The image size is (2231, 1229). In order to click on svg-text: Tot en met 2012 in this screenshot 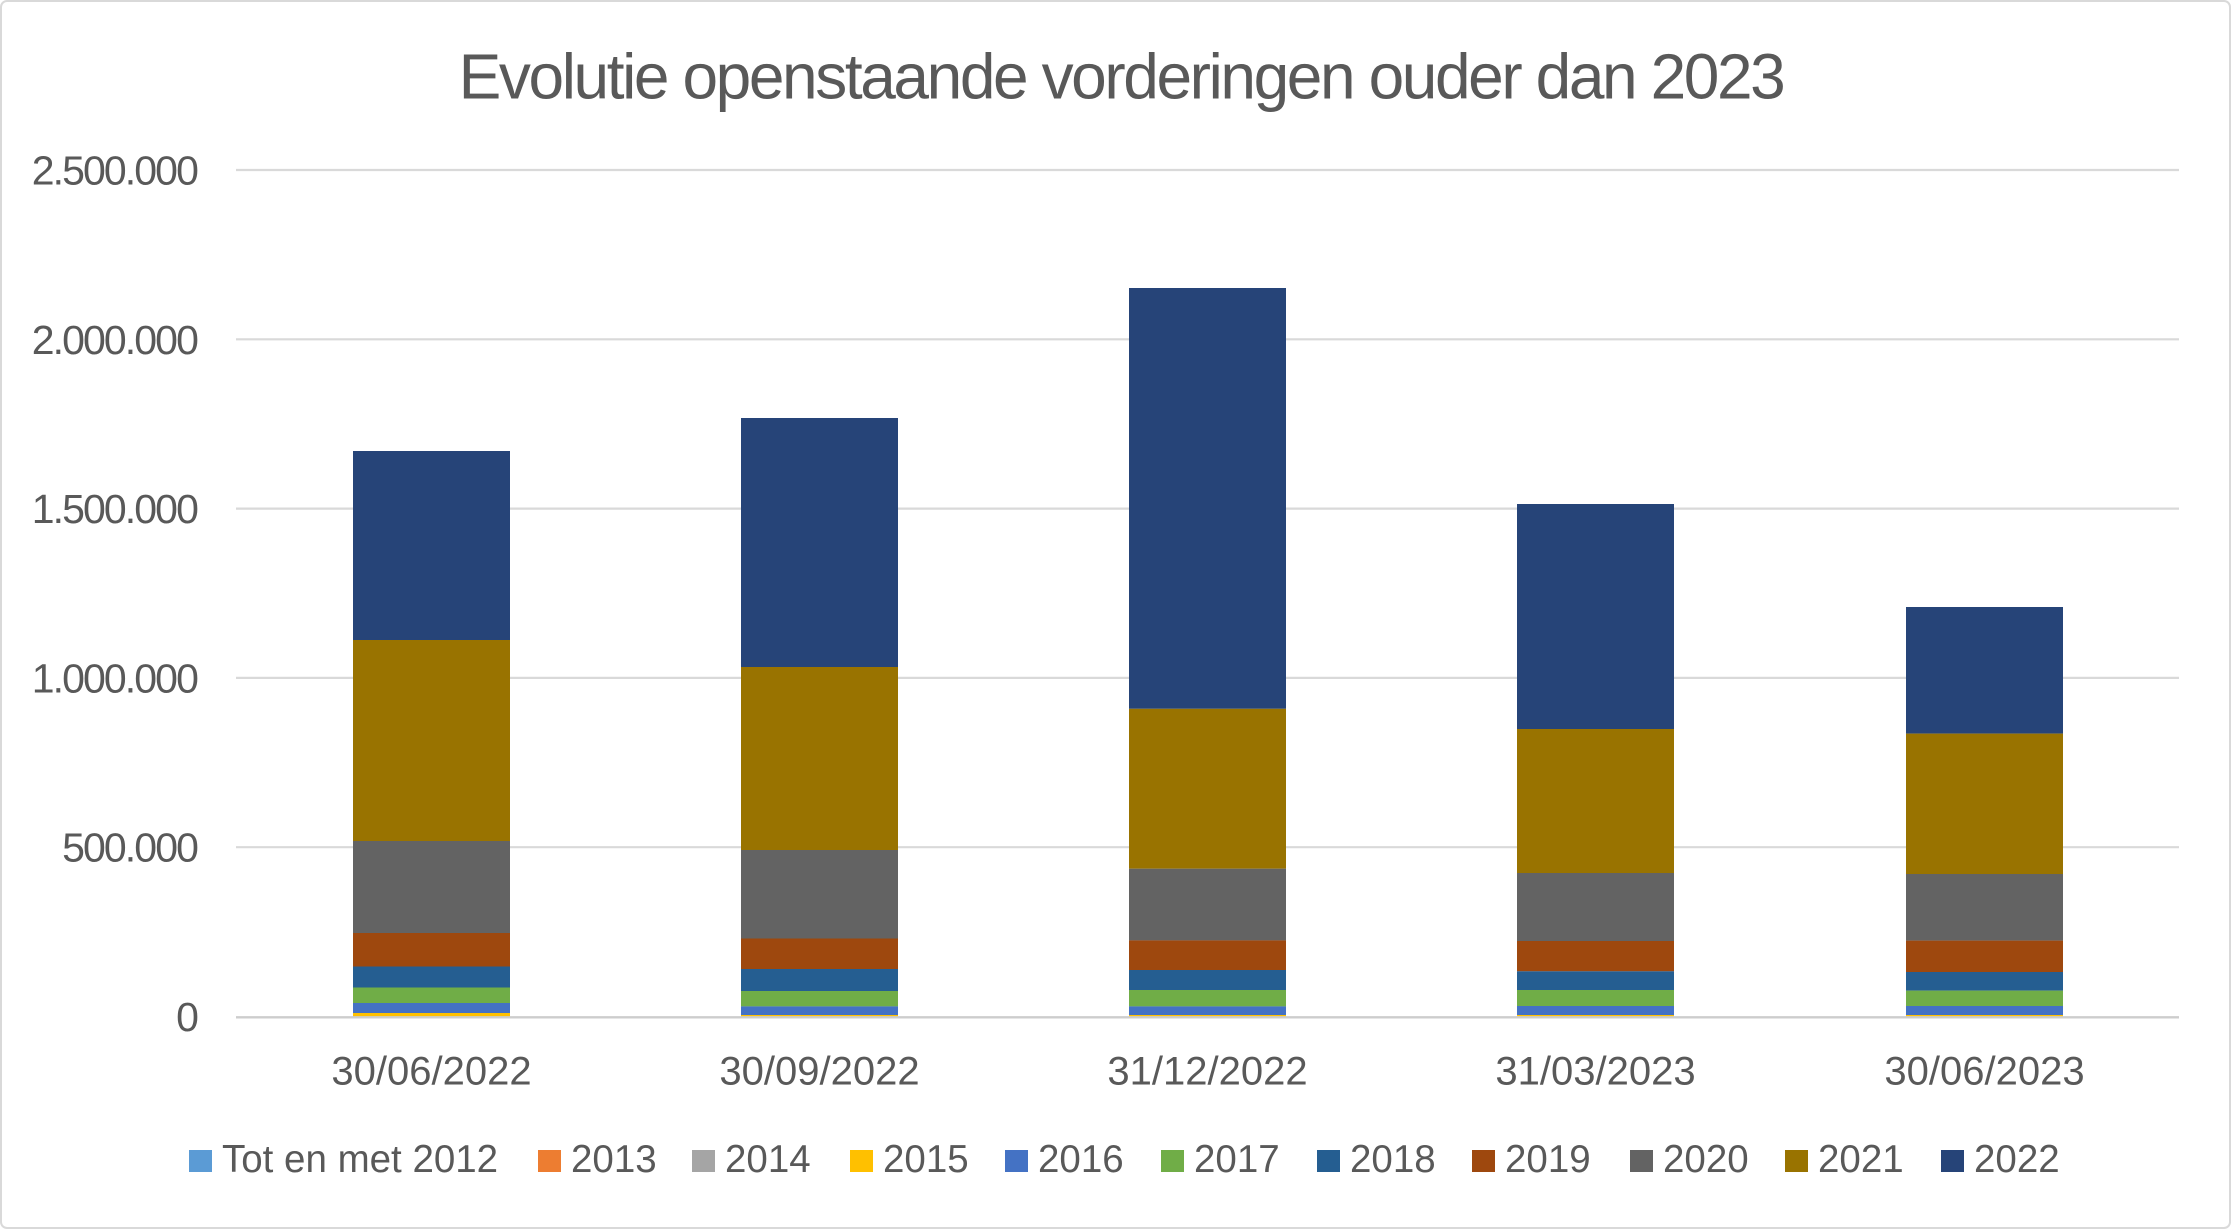, I will do `click(360, 1159)`.